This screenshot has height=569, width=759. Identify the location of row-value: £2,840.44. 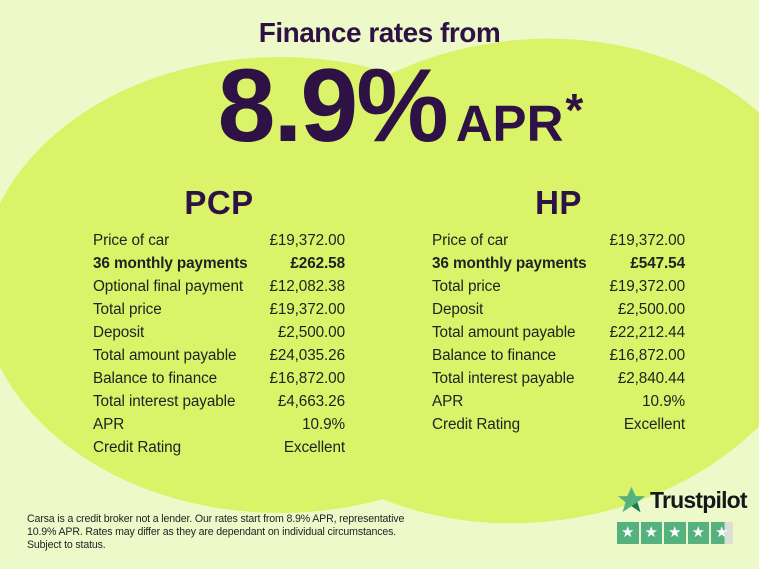
(651, 378).